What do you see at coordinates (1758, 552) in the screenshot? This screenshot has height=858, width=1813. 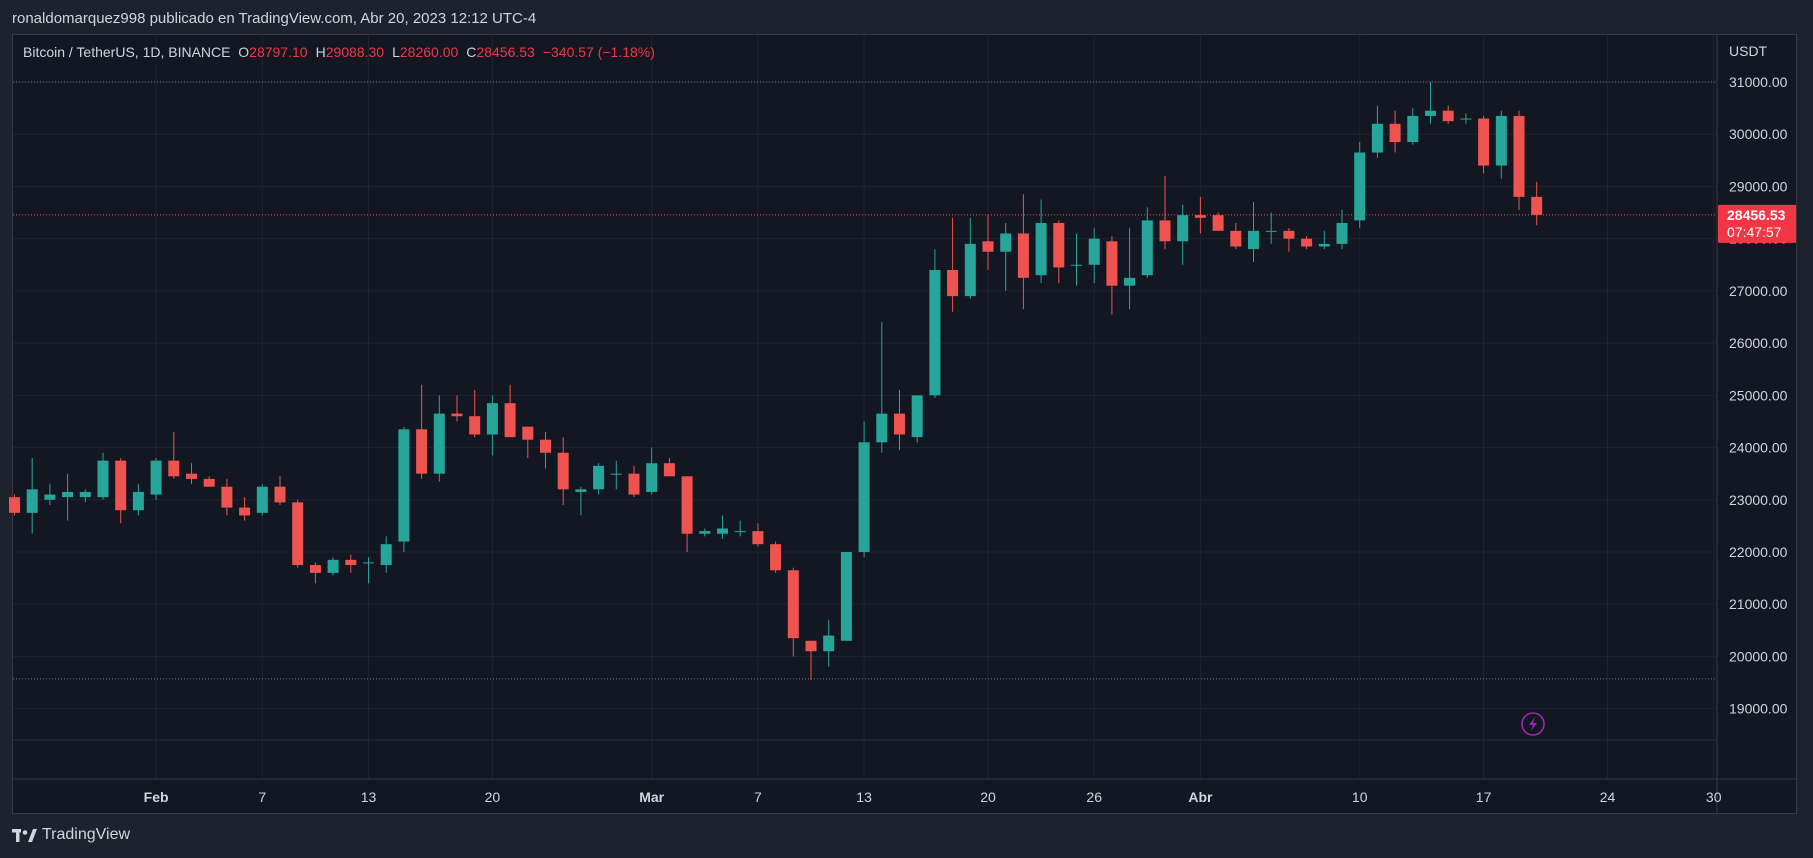 I see `price-tick-label: 22000.00` at bounding box center [1758, 552].